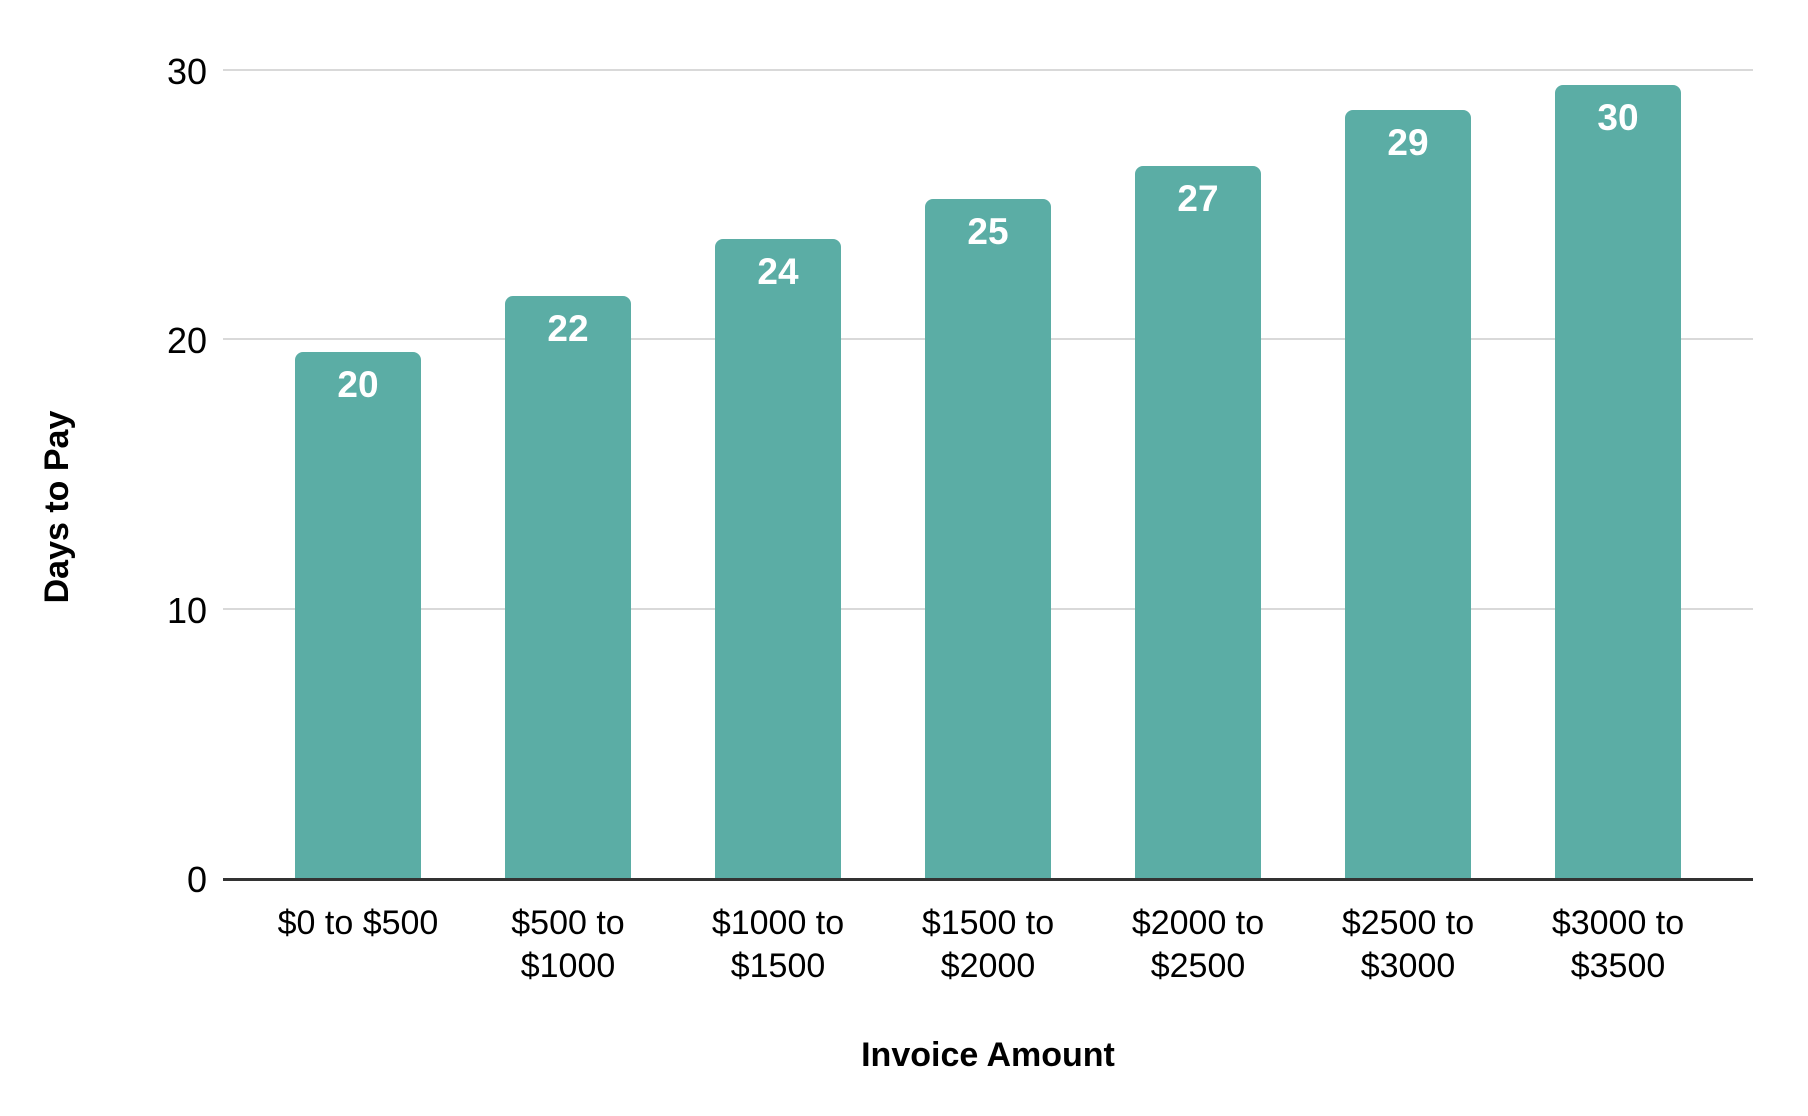  I want to click on x-tick-label-line: $1500 to, so click(988, 923).